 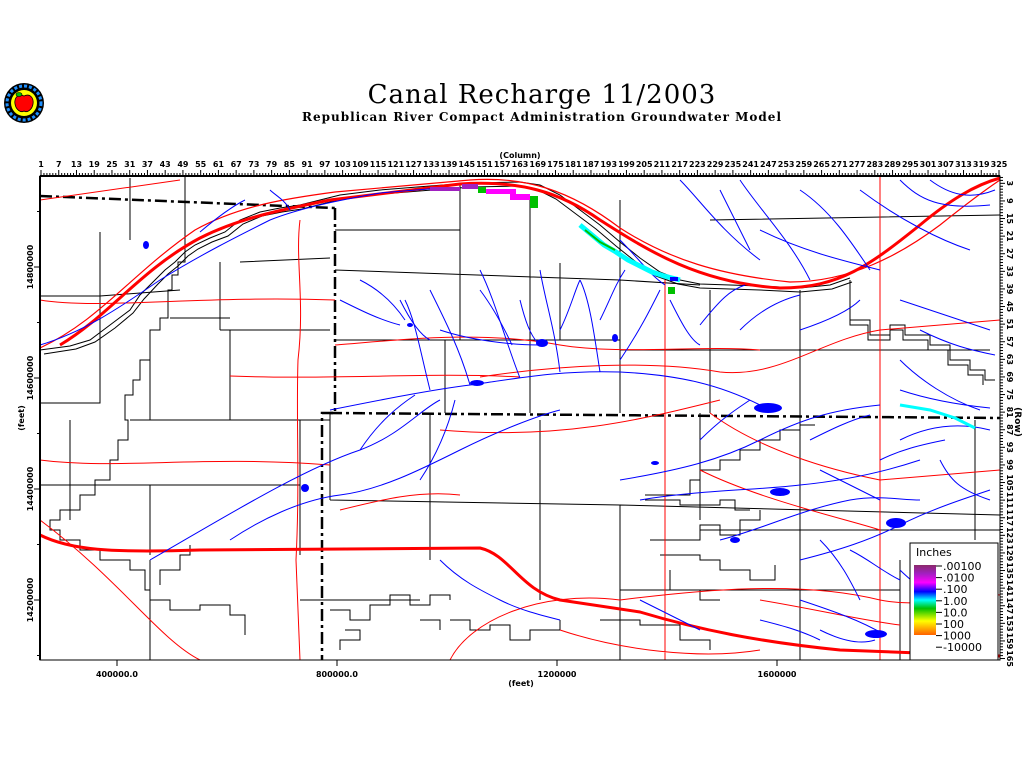 What do you see at coordinates (1009, 465) in the screenshot?
I see `row-tick-label: 99` at bounding box center [1009, 465].